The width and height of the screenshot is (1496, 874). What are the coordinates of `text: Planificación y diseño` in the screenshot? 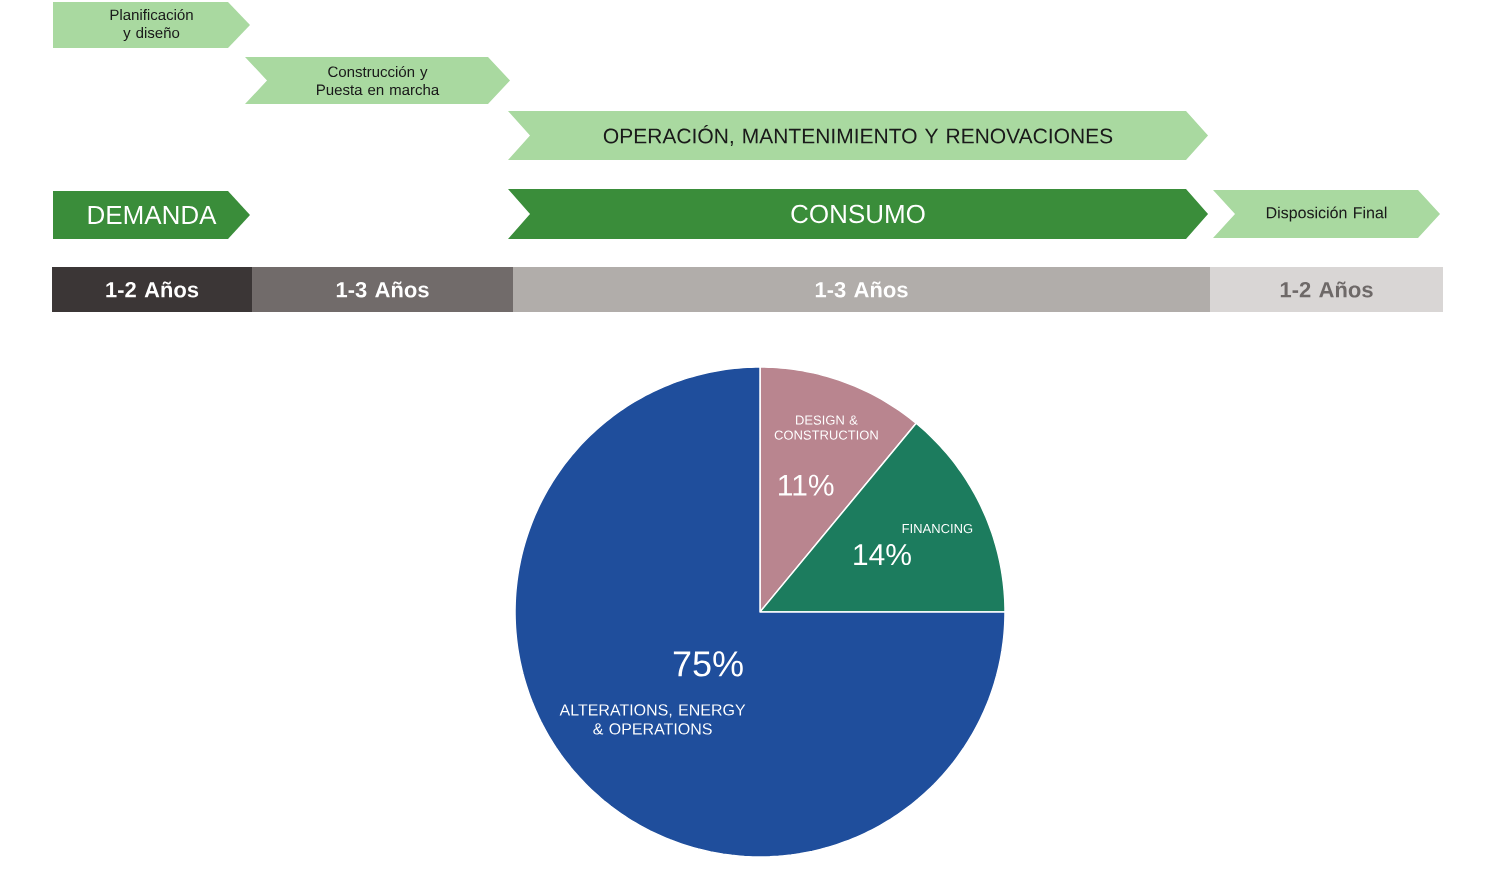 It's located at (151, 25).